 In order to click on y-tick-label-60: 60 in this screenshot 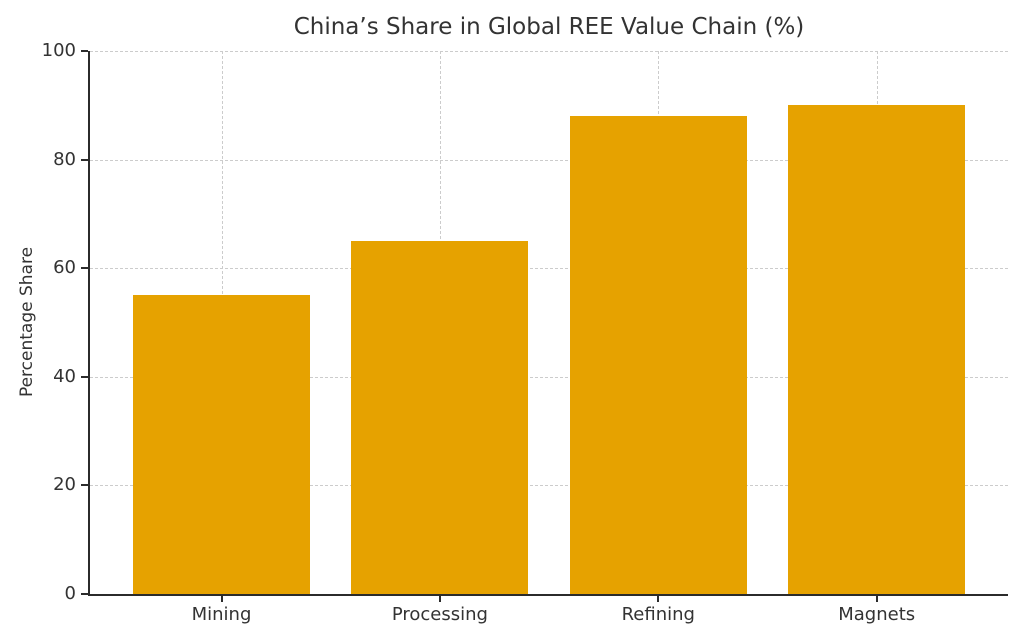, I will do `click(64, 268)`.